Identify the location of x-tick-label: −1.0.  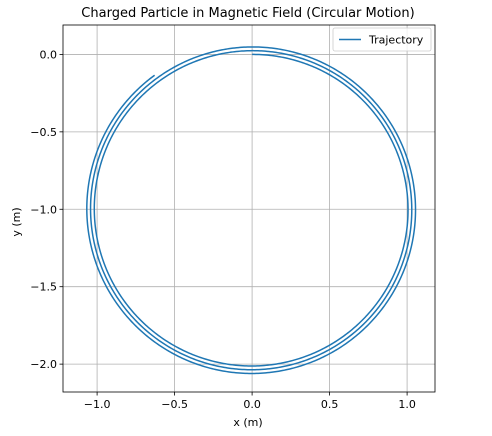
(97, 404).